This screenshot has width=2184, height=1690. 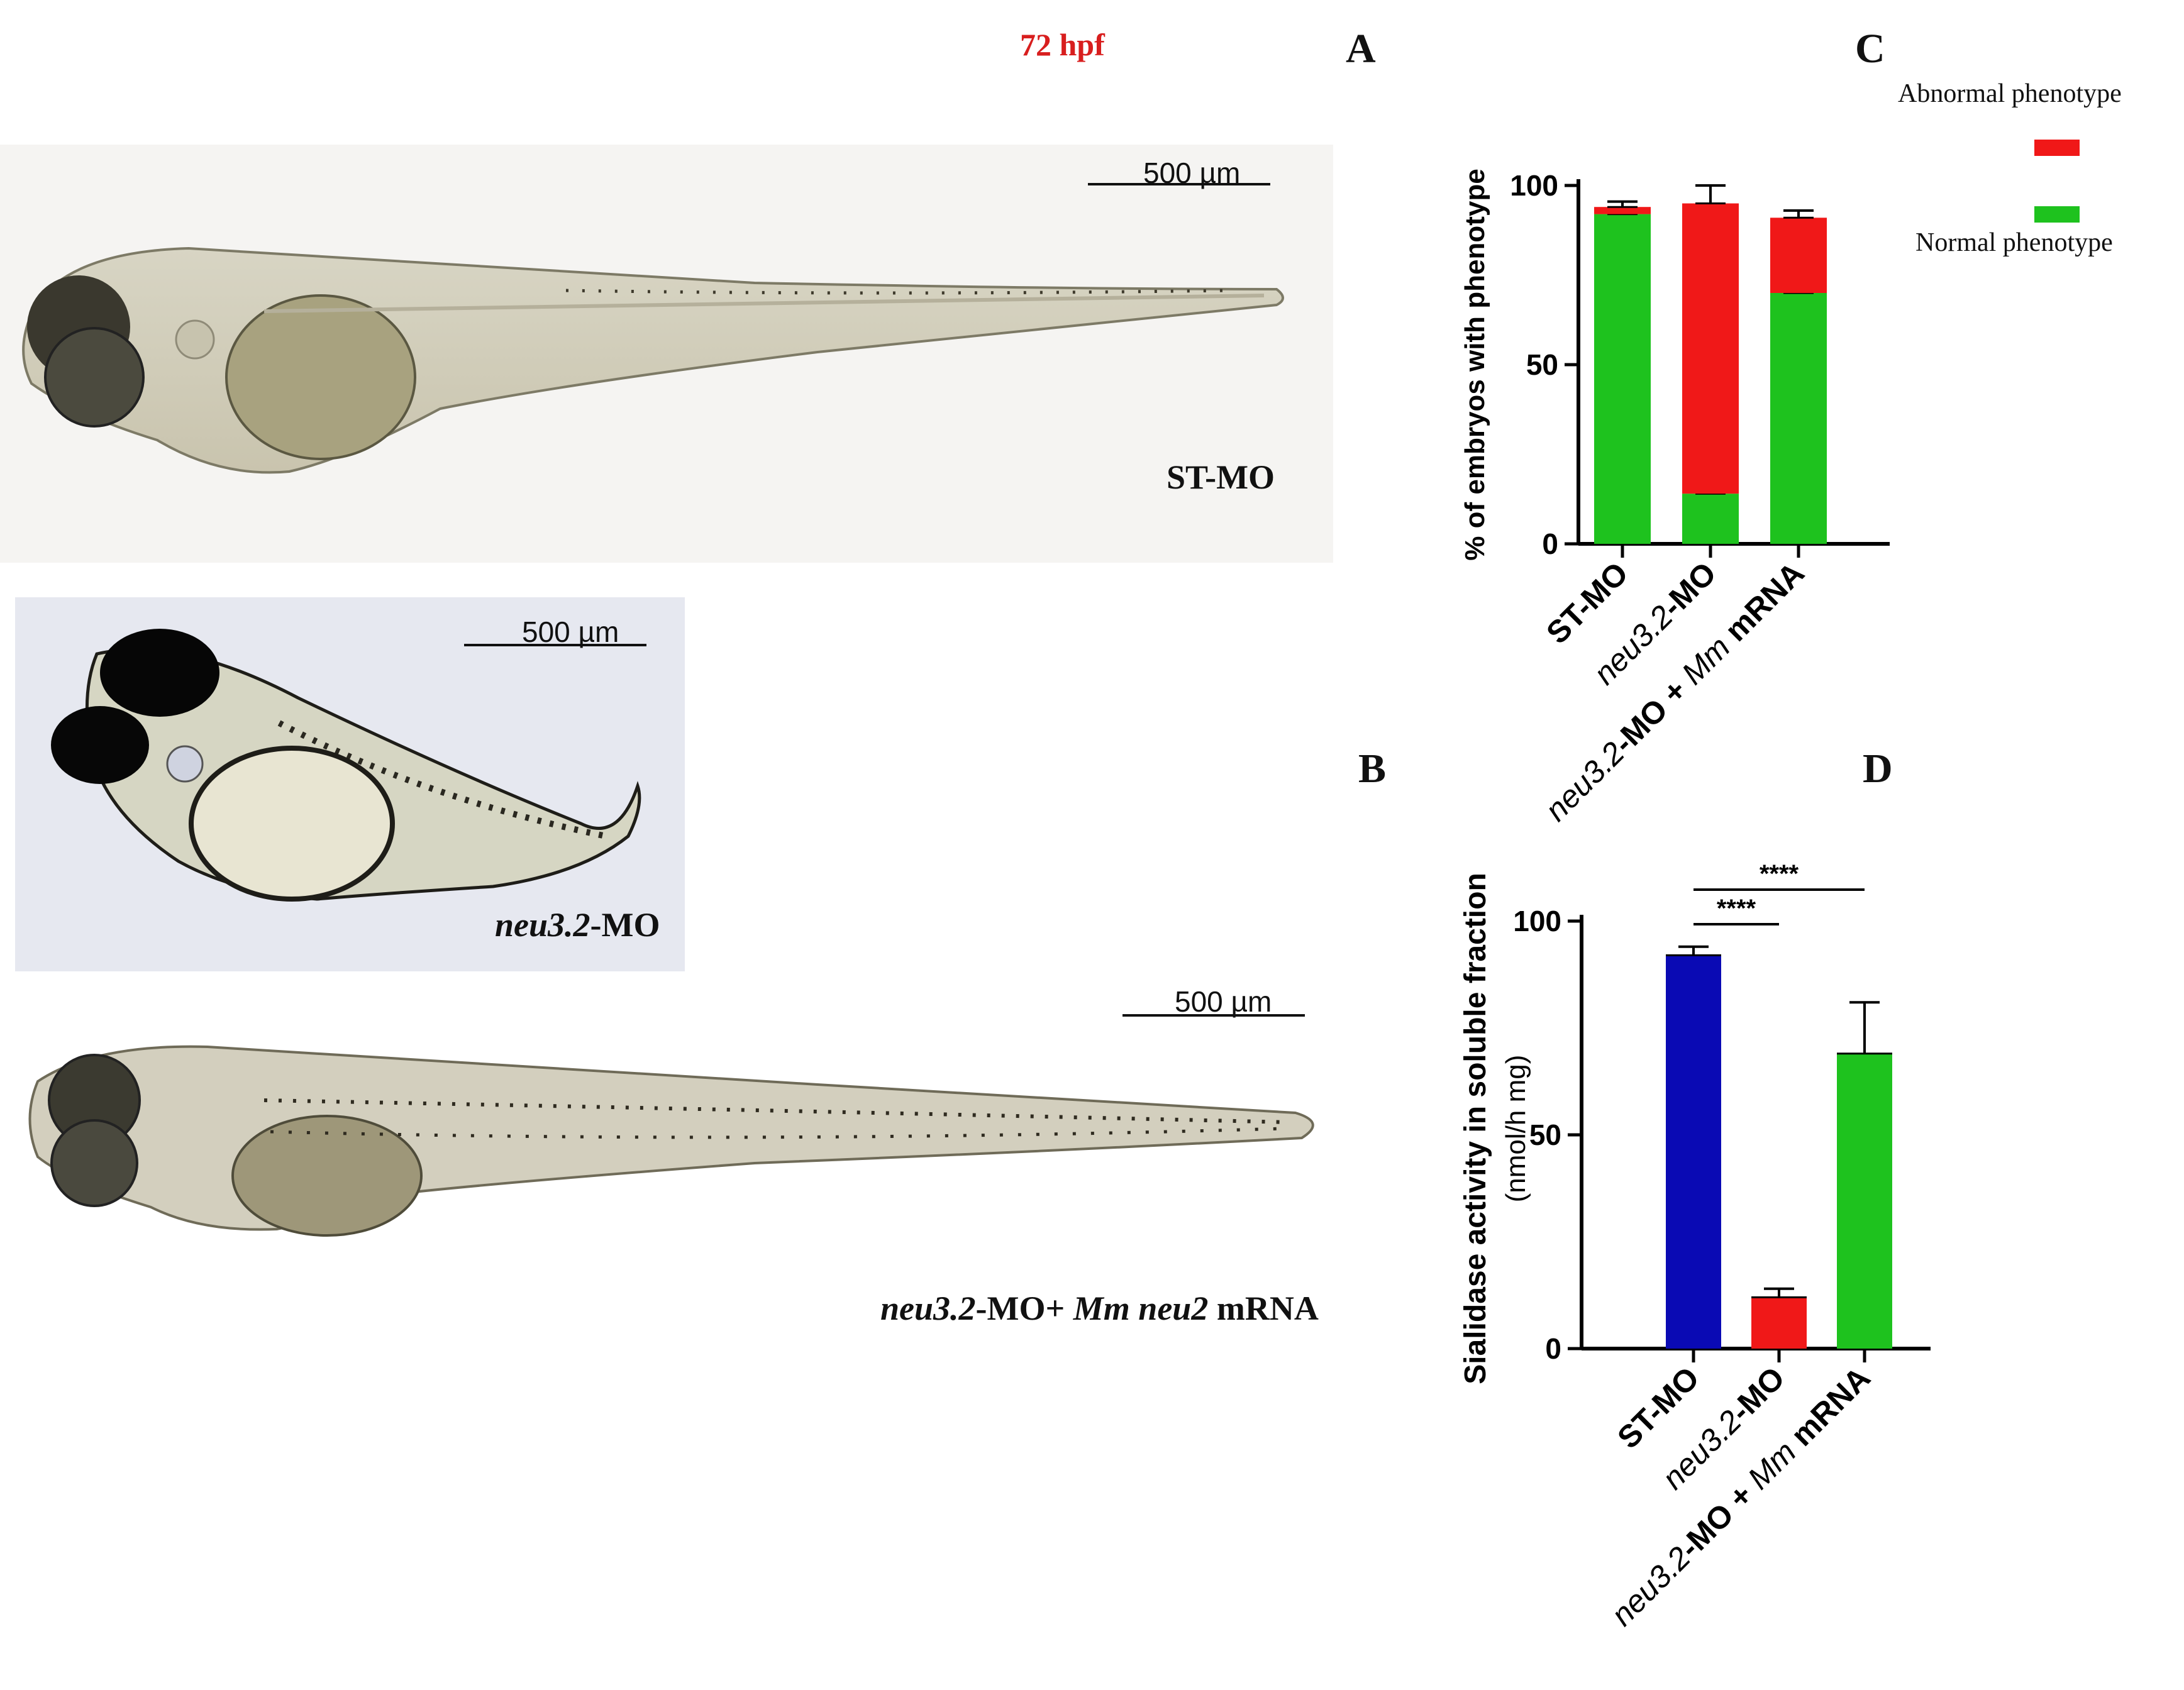 What do you see at coordinates (2057, 148) in the screenshot?
I see `legend-swatch-abnormal` at bounding box center [2057, 148].